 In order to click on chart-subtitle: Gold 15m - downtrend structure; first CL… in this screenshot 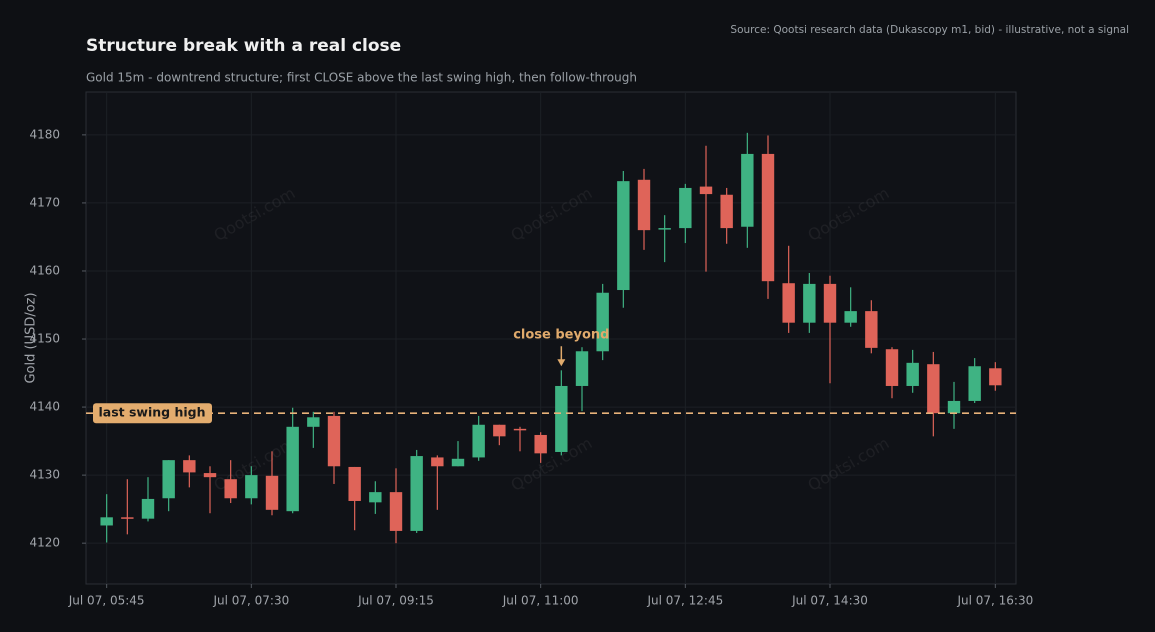, I will do `click(361, 78)`.